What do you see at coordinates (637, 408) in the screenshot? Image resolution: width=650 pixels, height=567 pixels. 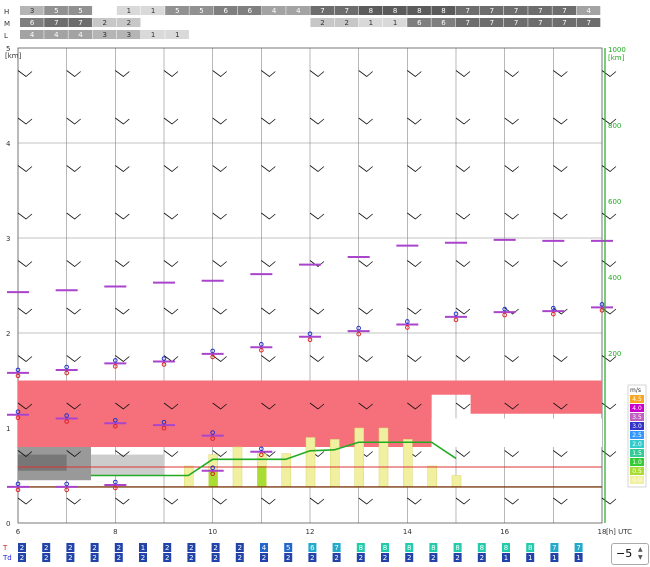 I see `legend-label: 4.0` at bounding box center [637, 408].